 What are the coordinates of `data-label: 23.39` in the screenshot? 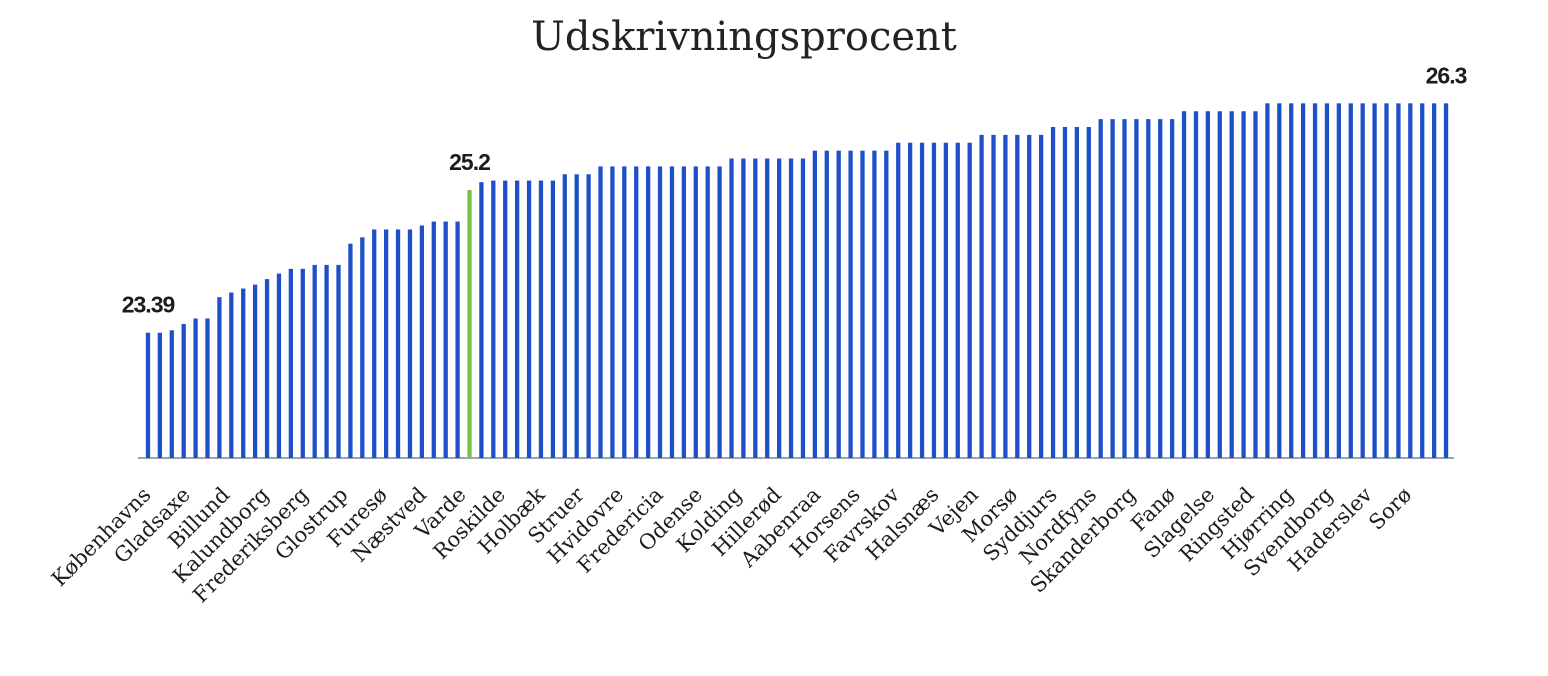 It's located at (148, 305).